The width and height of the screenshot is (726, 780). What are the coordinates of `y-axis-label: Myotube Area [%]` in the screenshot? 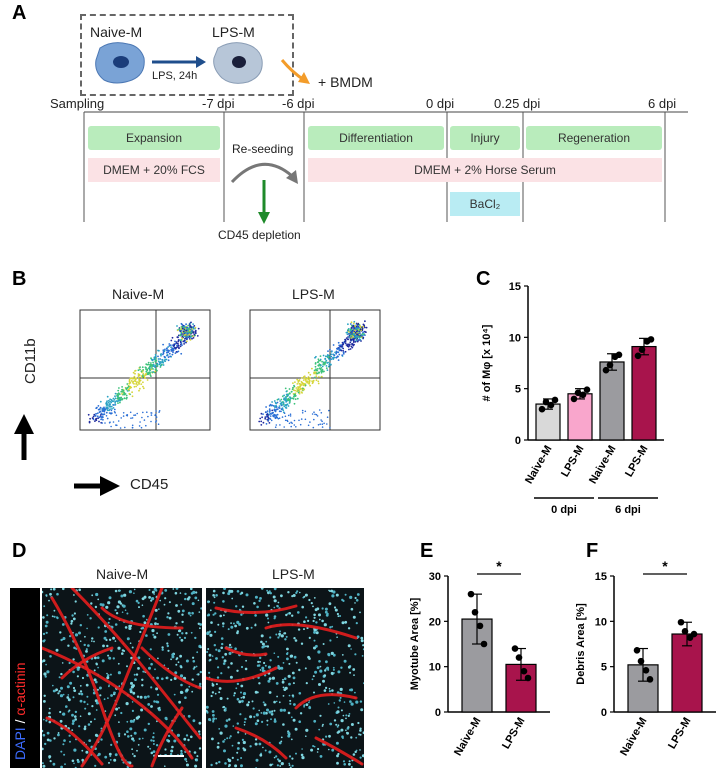 It's located at (415, 643).